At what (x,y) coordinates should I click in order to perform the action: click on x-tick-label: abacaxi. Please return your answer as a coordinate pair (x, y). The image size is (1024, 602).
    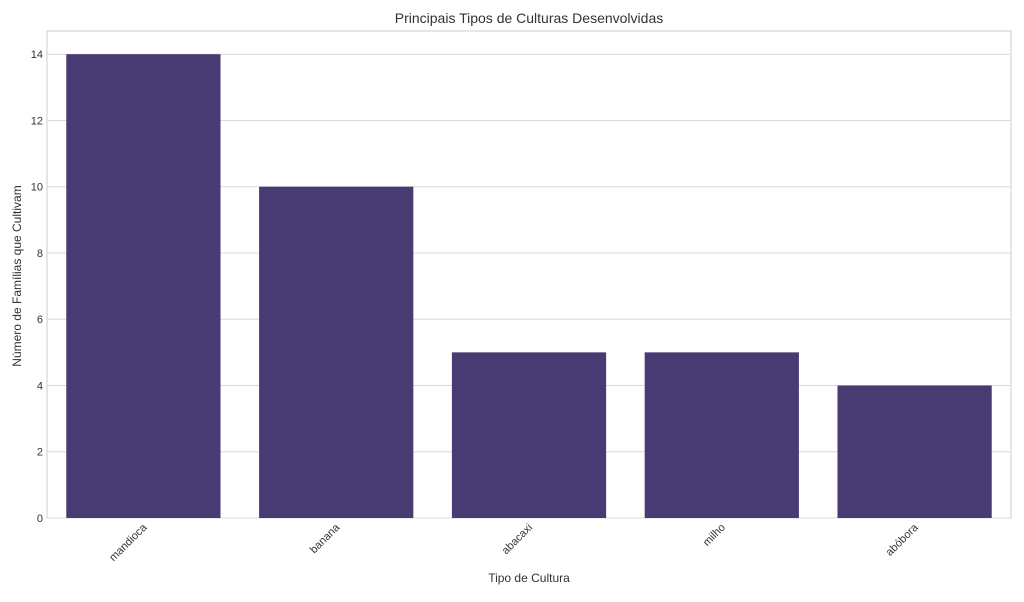
    Looking at the image, I should click on (517, 539).